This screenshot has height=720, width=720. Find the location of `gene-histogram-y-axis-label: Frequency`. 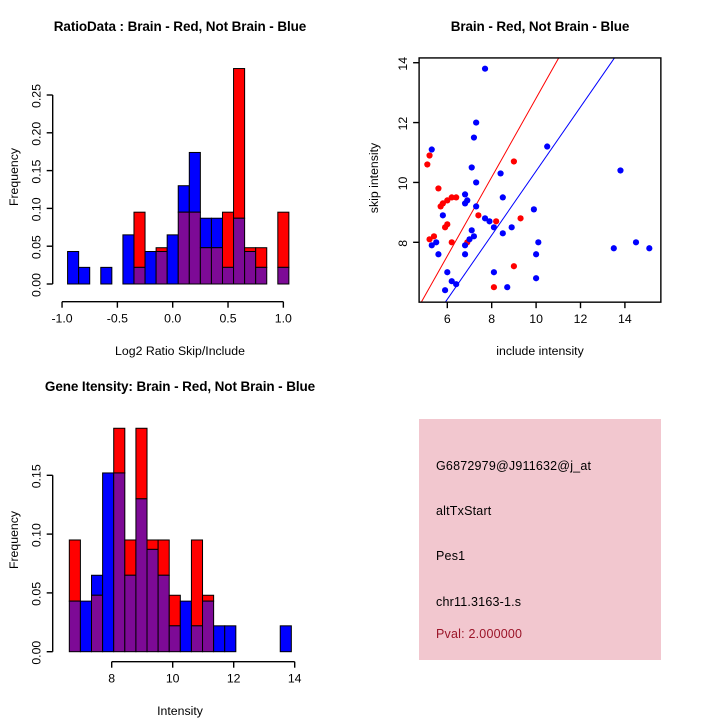

gene-histogram-y-axis-label: Frequency is located at coordinates (14, 540).